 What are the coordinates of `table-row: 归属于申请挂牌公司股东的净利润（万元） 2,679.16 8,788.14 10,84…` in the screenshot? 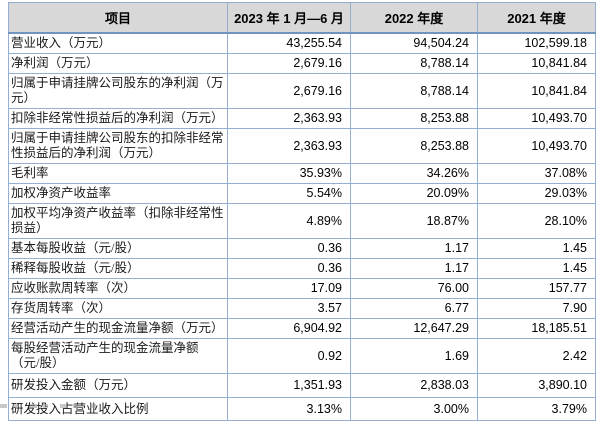 It's located at (302, 91).